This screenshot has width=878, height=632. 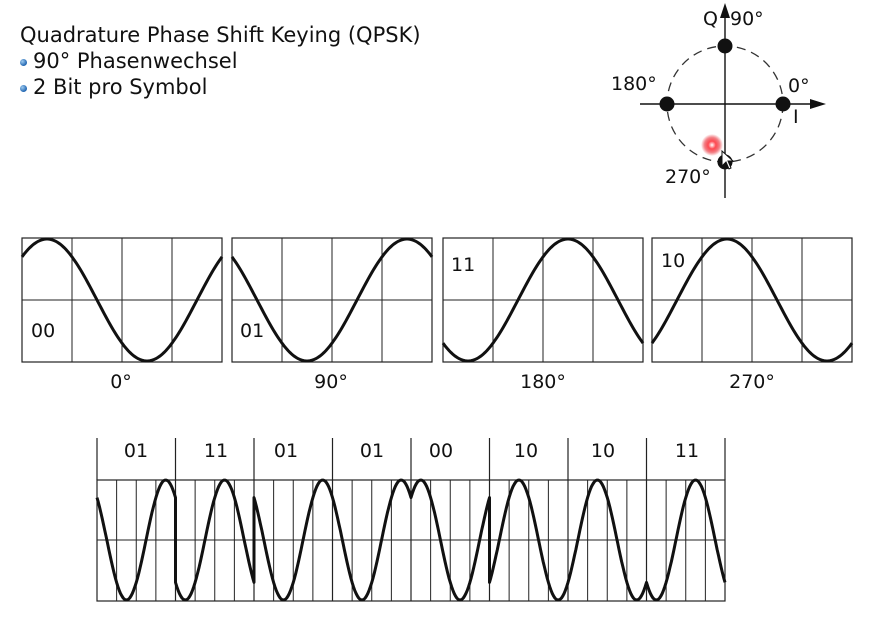 What do you see at coordinates (728, 159) in the screenshot?
I see `mouse-pointer-icon` at bounding box center [728, 159].